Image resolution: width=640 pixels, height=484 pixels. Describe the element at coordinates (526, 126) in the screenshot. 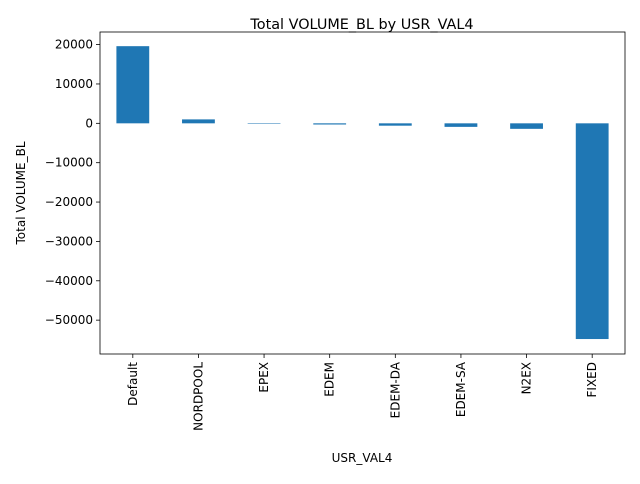

I see `bar-n2ex` at that location.